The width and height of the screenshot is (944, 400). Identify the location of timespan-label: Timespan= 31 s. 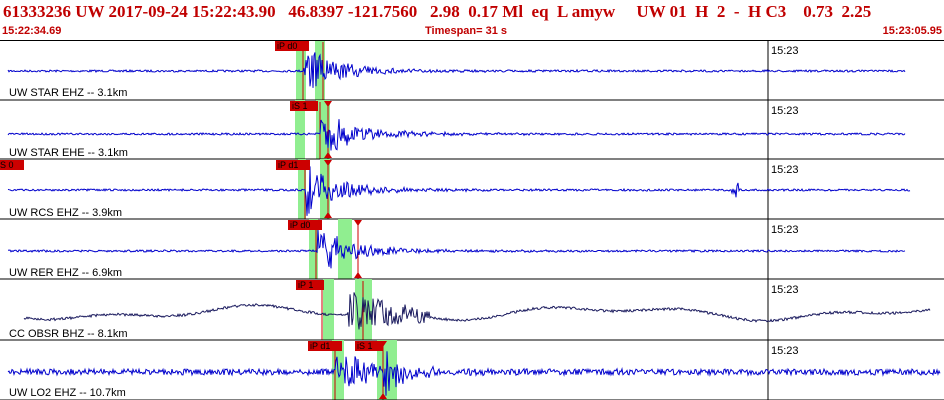
(466, 31).